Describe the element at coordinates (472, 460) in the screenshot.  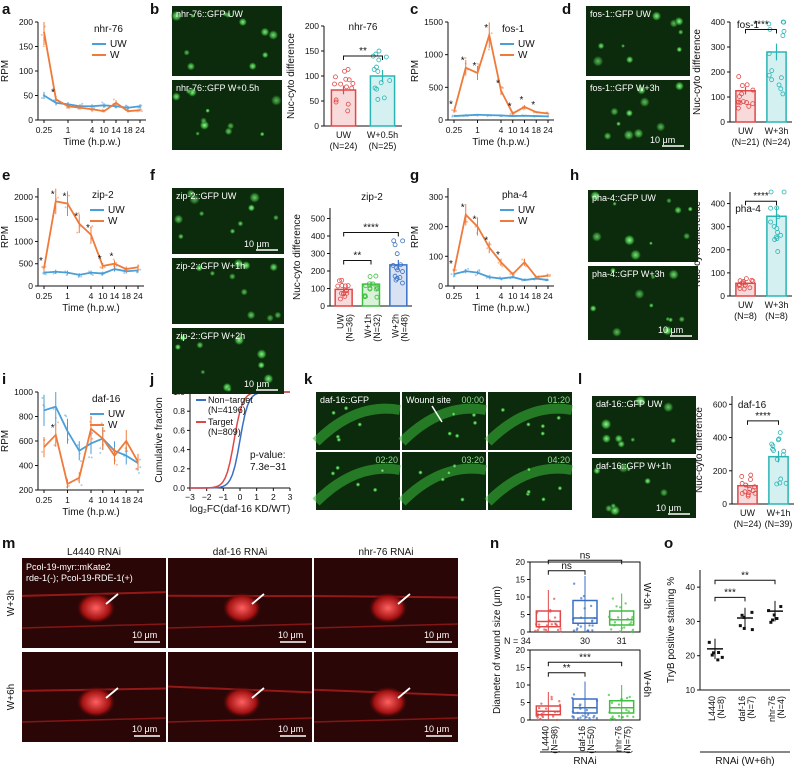
I see `k-timestamp: 03:20` at that location.